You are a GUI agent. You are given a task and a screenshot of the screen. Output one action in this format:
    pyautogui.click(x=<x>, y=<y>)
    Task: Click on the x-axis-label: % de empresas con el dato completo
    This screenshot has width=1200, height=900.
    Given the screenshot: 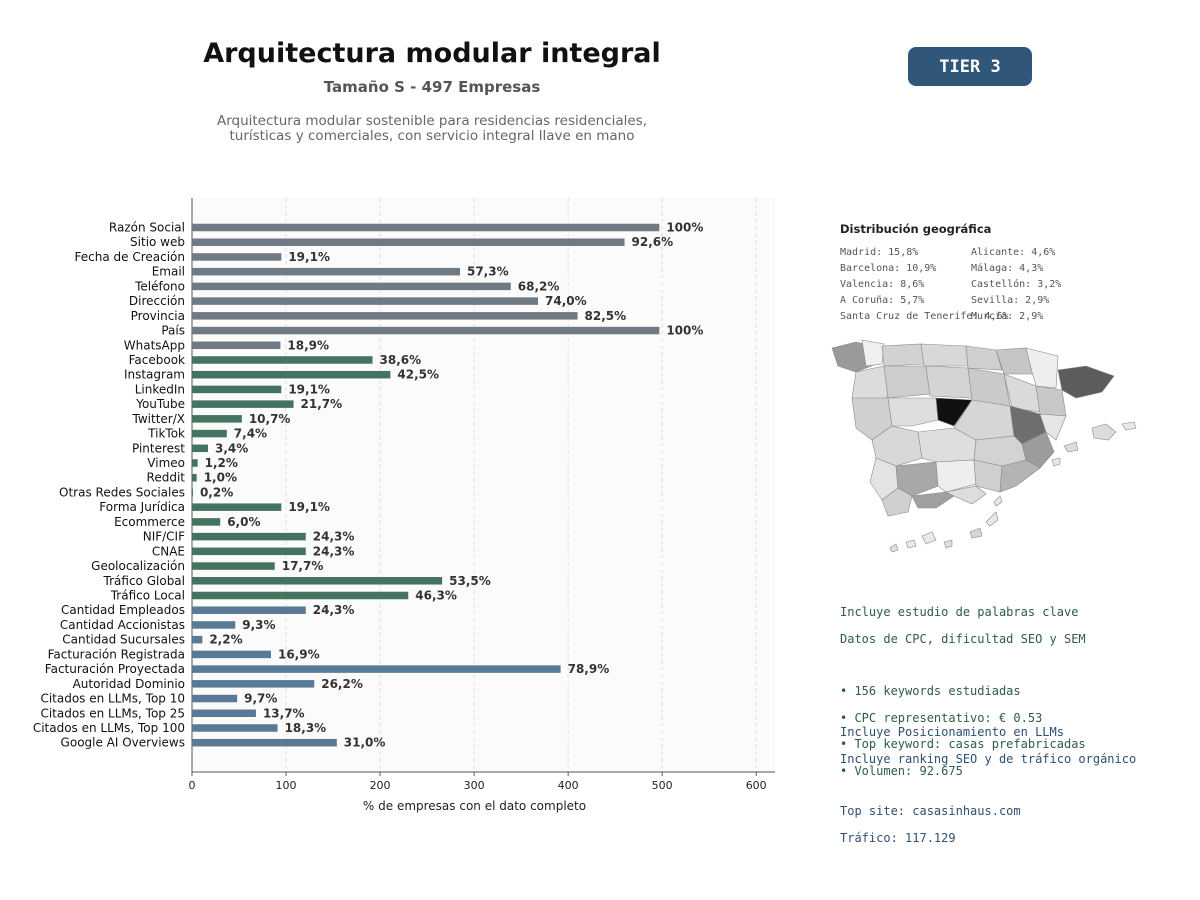 What is the action you would take?
    pyautogui.click(x=474, y=806)
    